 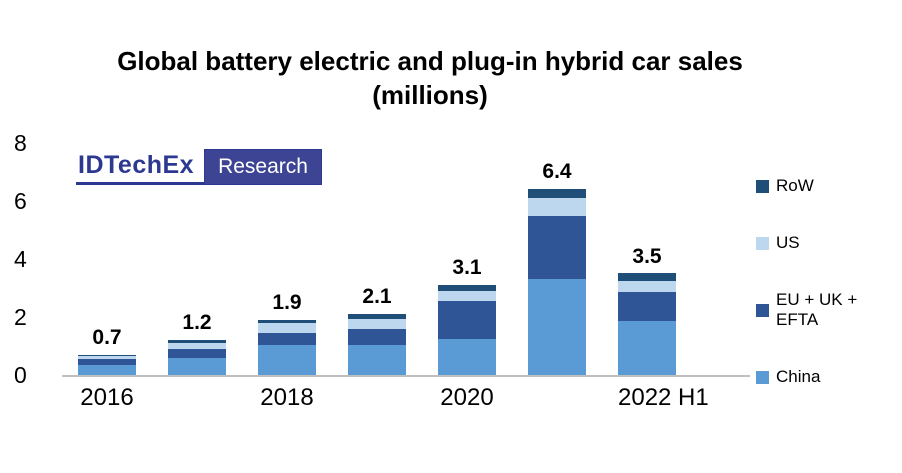 What do you see at coordinates (197, 323) in the screenshot?
I see `bar-total-label: 1.2` at bounding box center [197, 323].